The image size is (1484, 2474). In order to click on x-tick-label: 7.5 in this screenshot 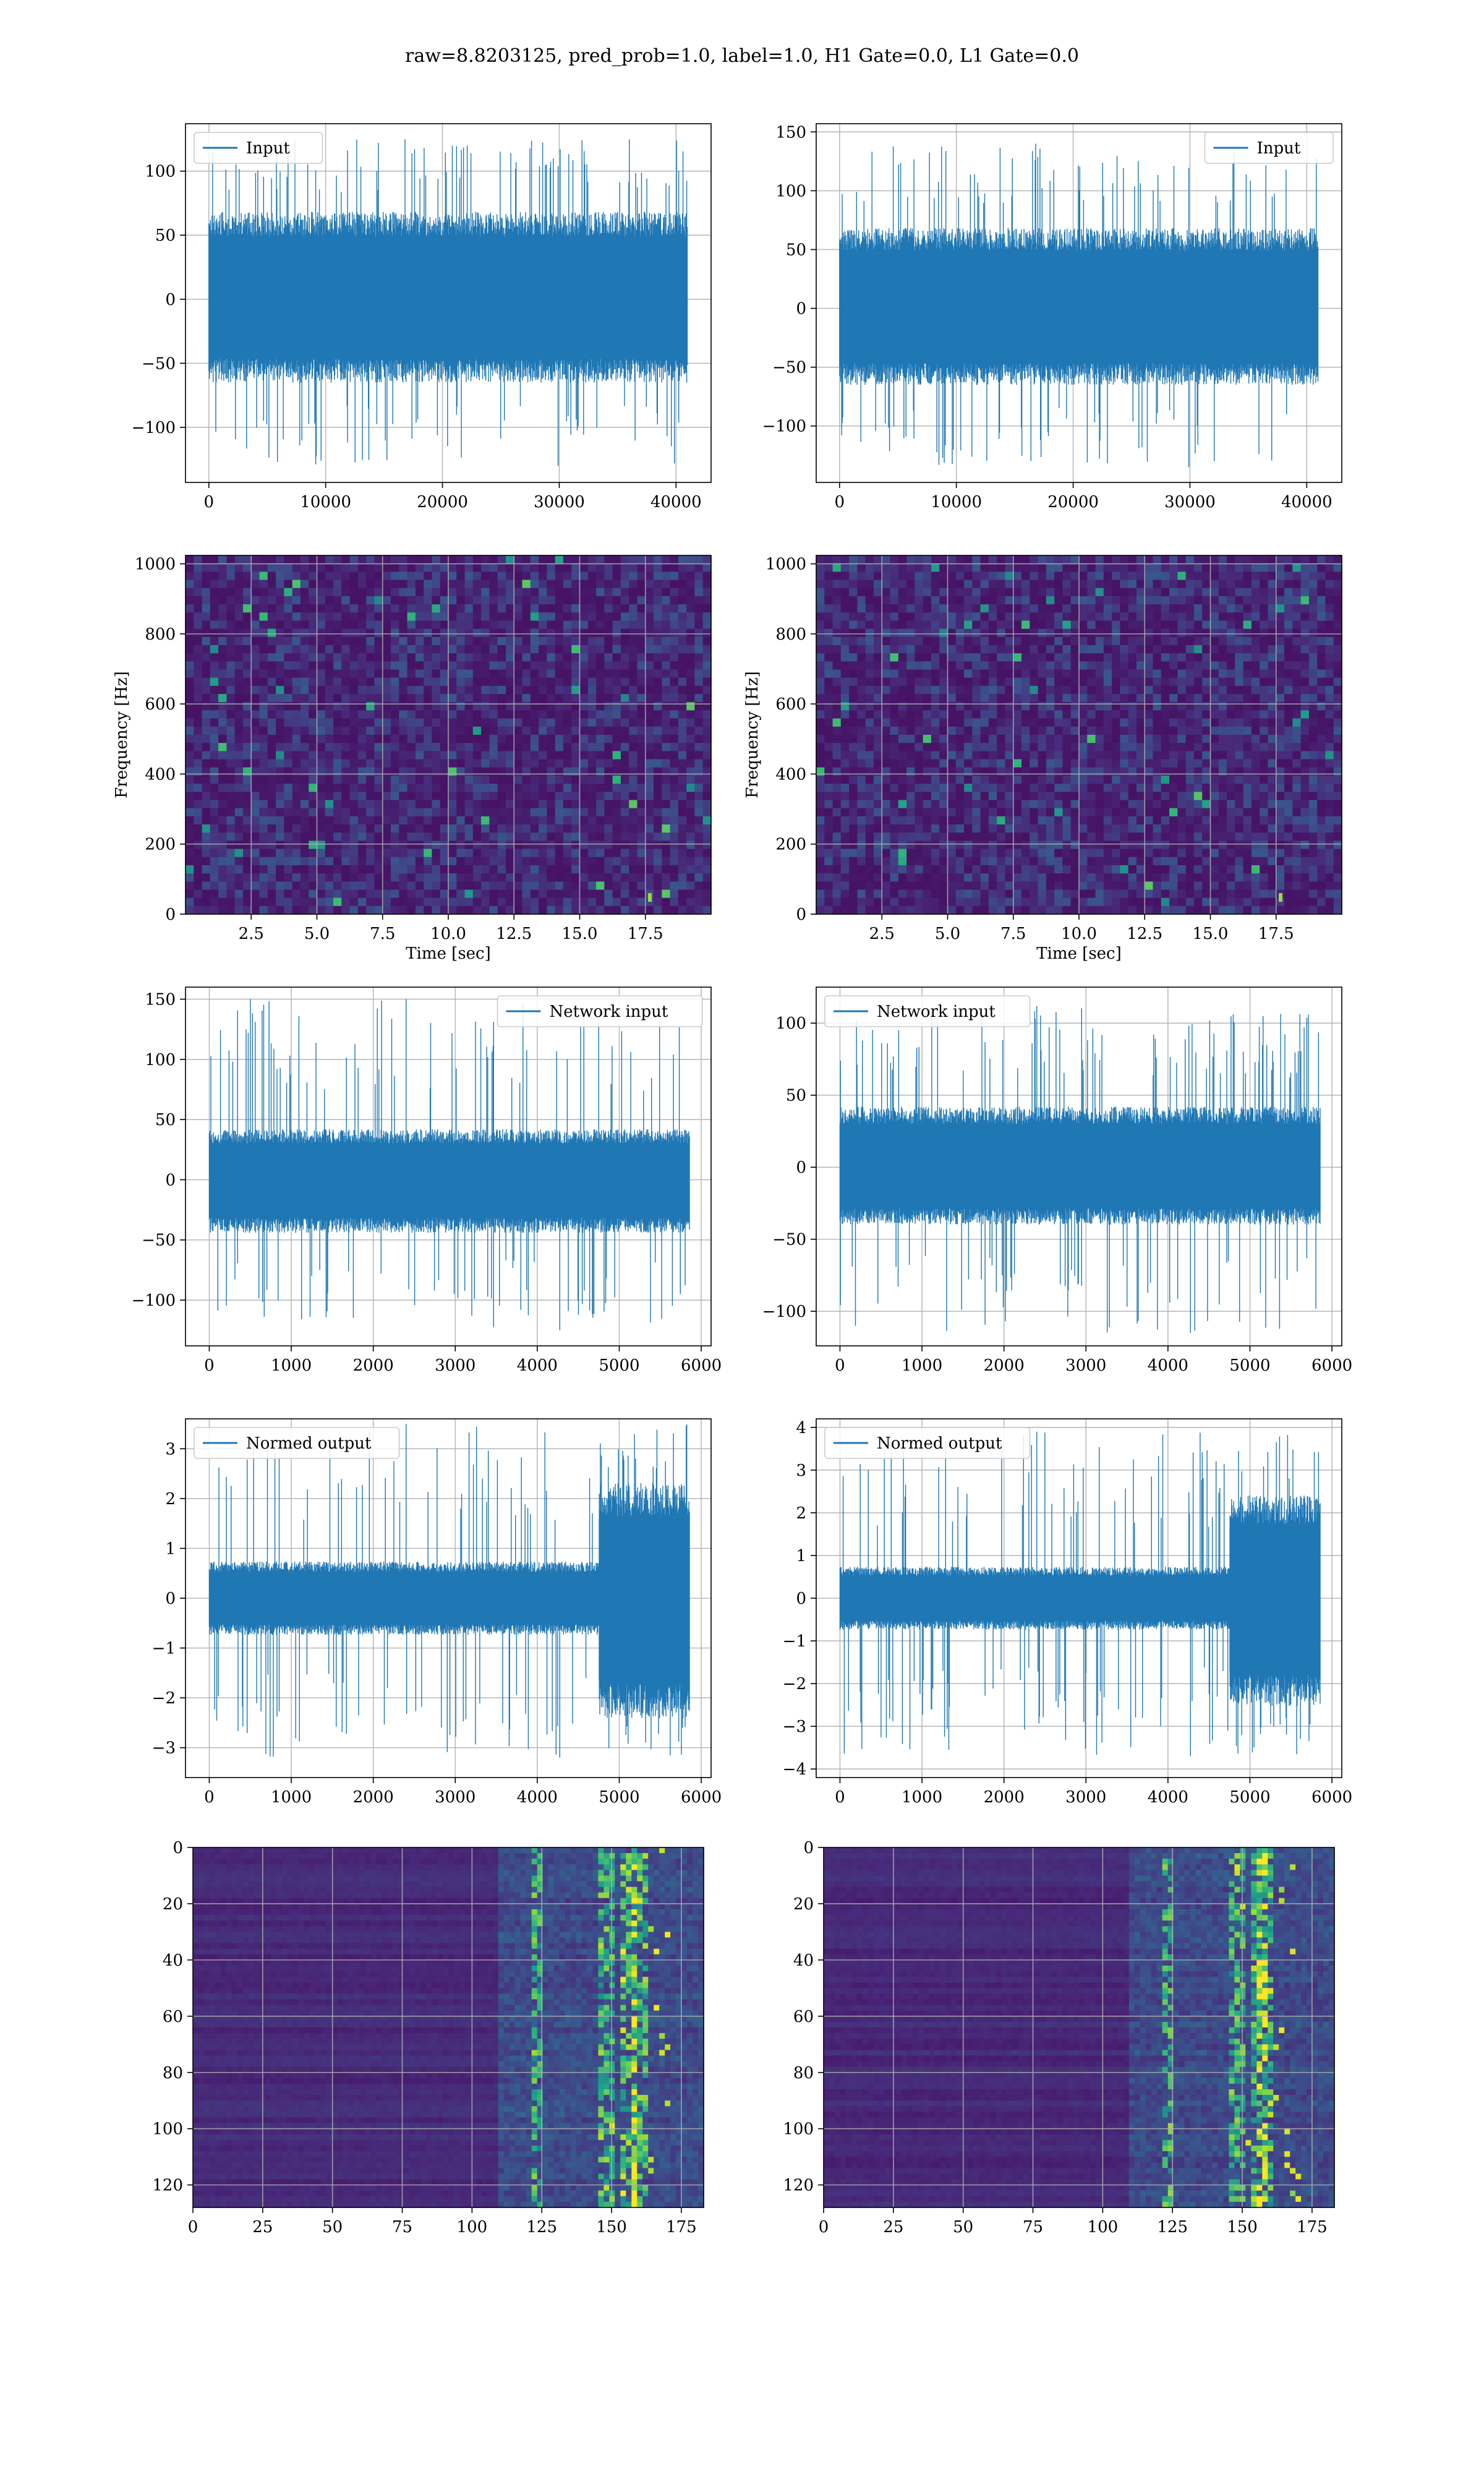, I will do `click(382, 934)`.